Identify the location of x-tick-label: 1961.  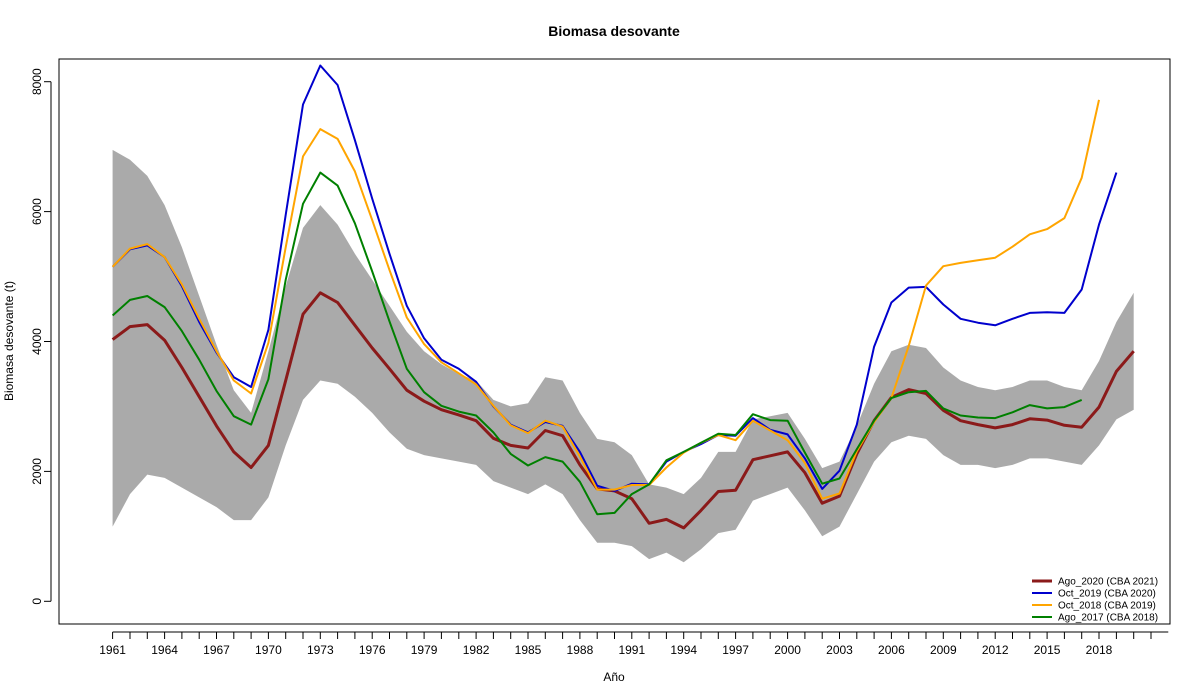
(112, 650).